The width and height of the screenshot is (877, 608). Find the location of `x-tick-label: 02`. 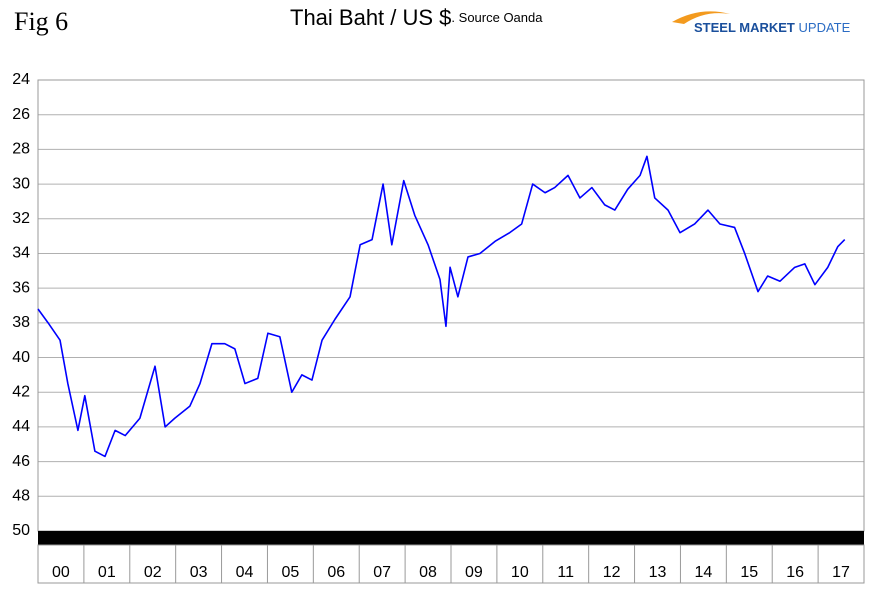

x-tick-label: 02 is located at coordinates (153, 572).